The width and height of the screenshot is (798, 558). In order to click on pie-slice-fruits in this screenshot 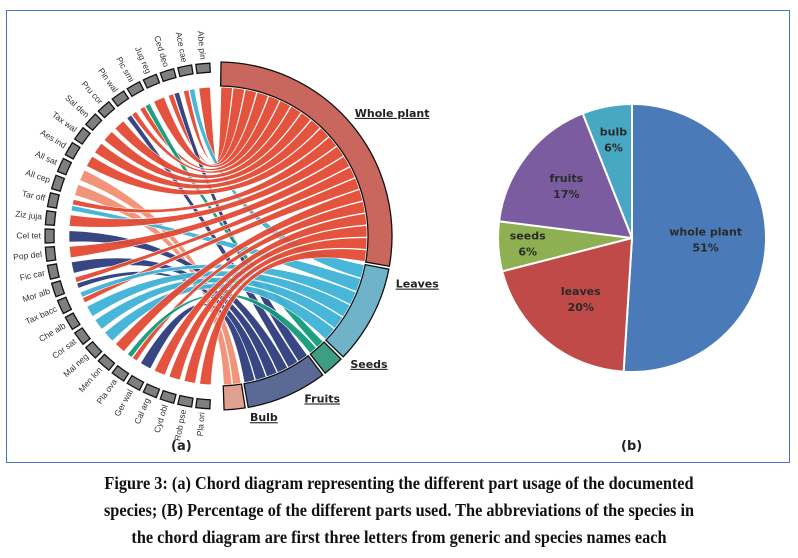, I will do `click(565, 176)`.